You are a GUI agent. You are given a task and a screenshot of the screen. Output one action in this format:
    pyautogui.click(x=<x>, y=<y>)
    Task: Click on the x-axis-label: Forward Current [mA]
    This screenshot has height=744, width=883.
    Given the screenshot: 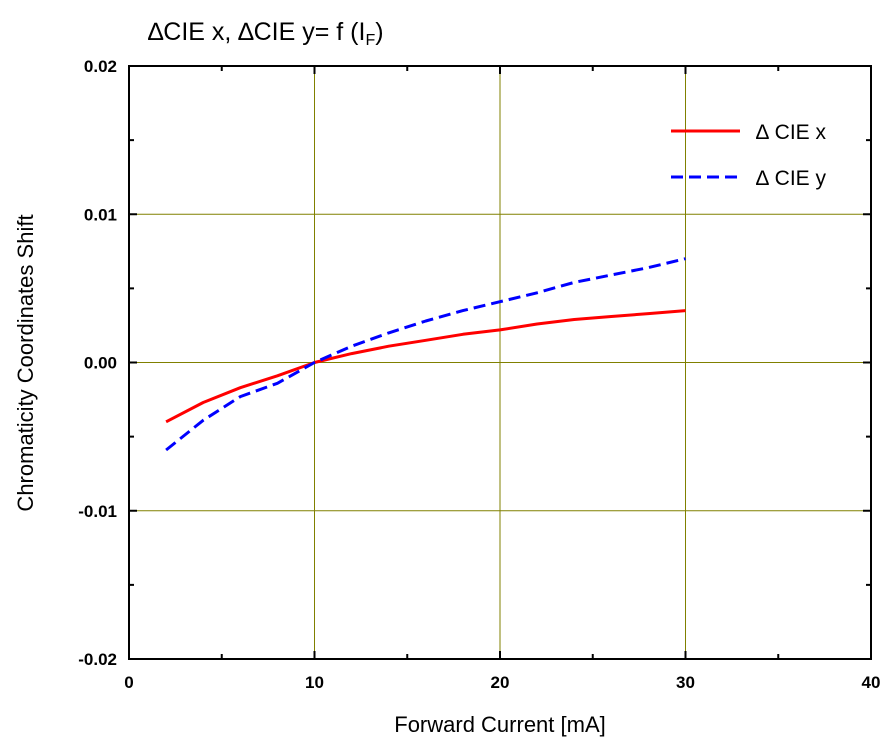 What is the action you would take?
    pyautogui.click(x=500, y=724)
    